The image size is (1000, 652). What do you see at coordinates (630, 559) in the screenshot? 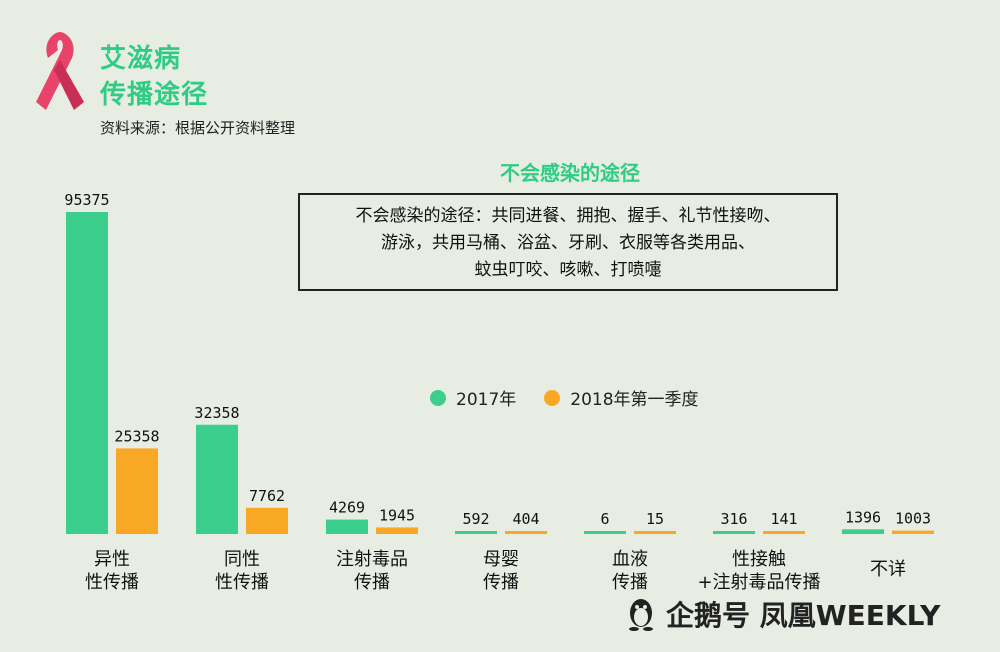
I see `category-label-4-0: 血液` at bounding box center [630, 559].